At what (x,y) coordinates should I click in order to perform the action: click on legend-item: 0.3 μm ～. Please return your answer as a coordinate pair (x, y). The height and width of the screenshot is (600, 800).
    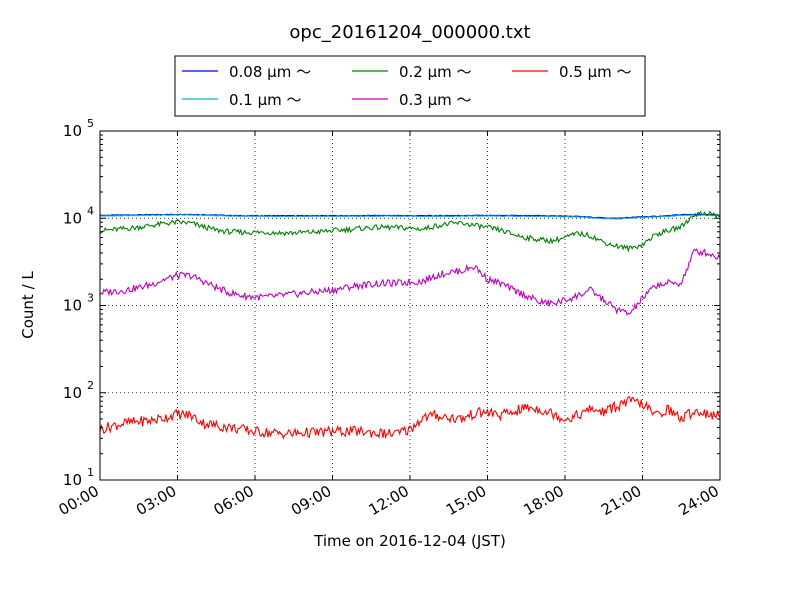
    Looking at the image, I should click on (412, 100).